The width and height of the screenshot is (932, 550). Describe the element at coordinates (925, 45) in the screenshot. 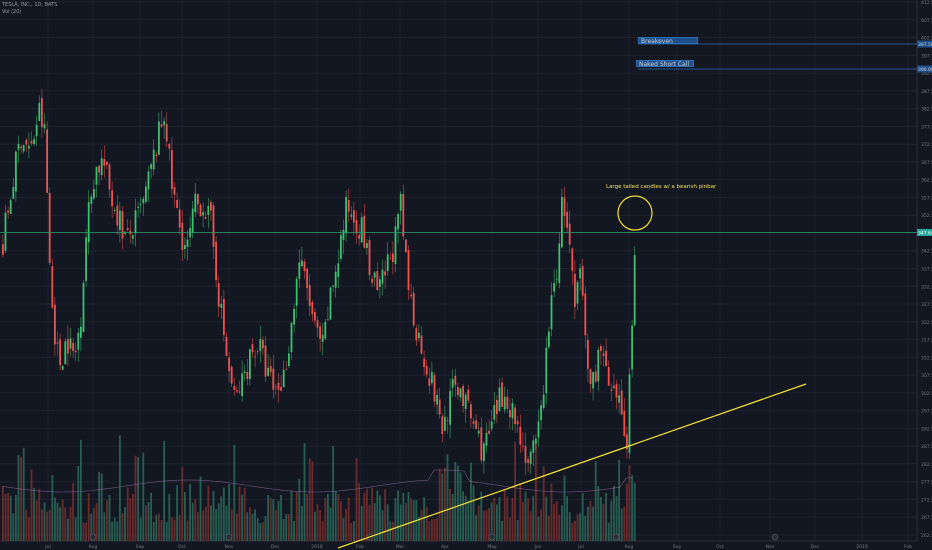

I see `breakeven-line-tag-text: 397.50` at that location.